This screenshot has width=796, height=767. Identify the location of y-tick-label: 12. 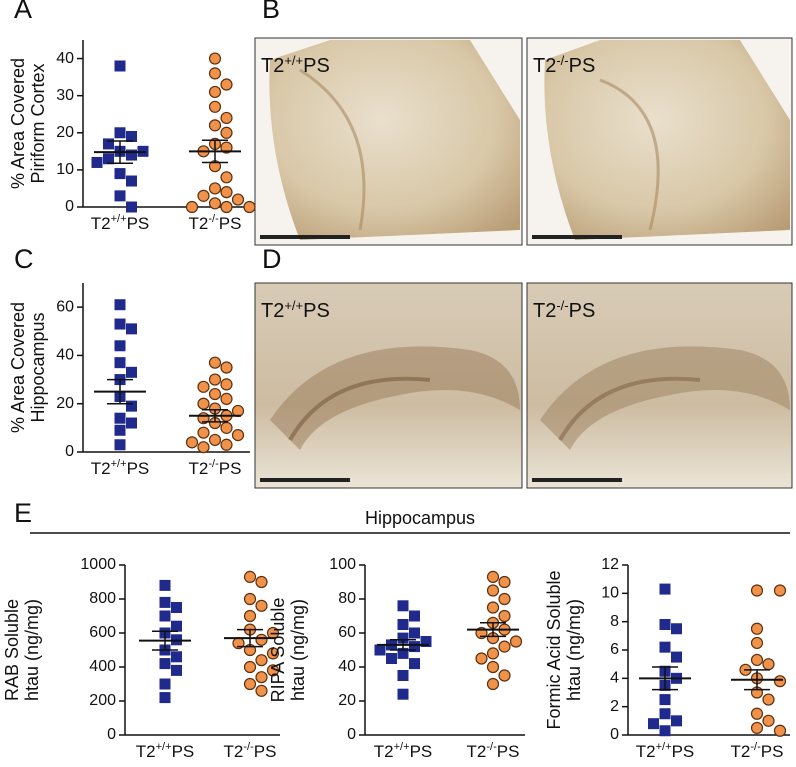
(610, 564).